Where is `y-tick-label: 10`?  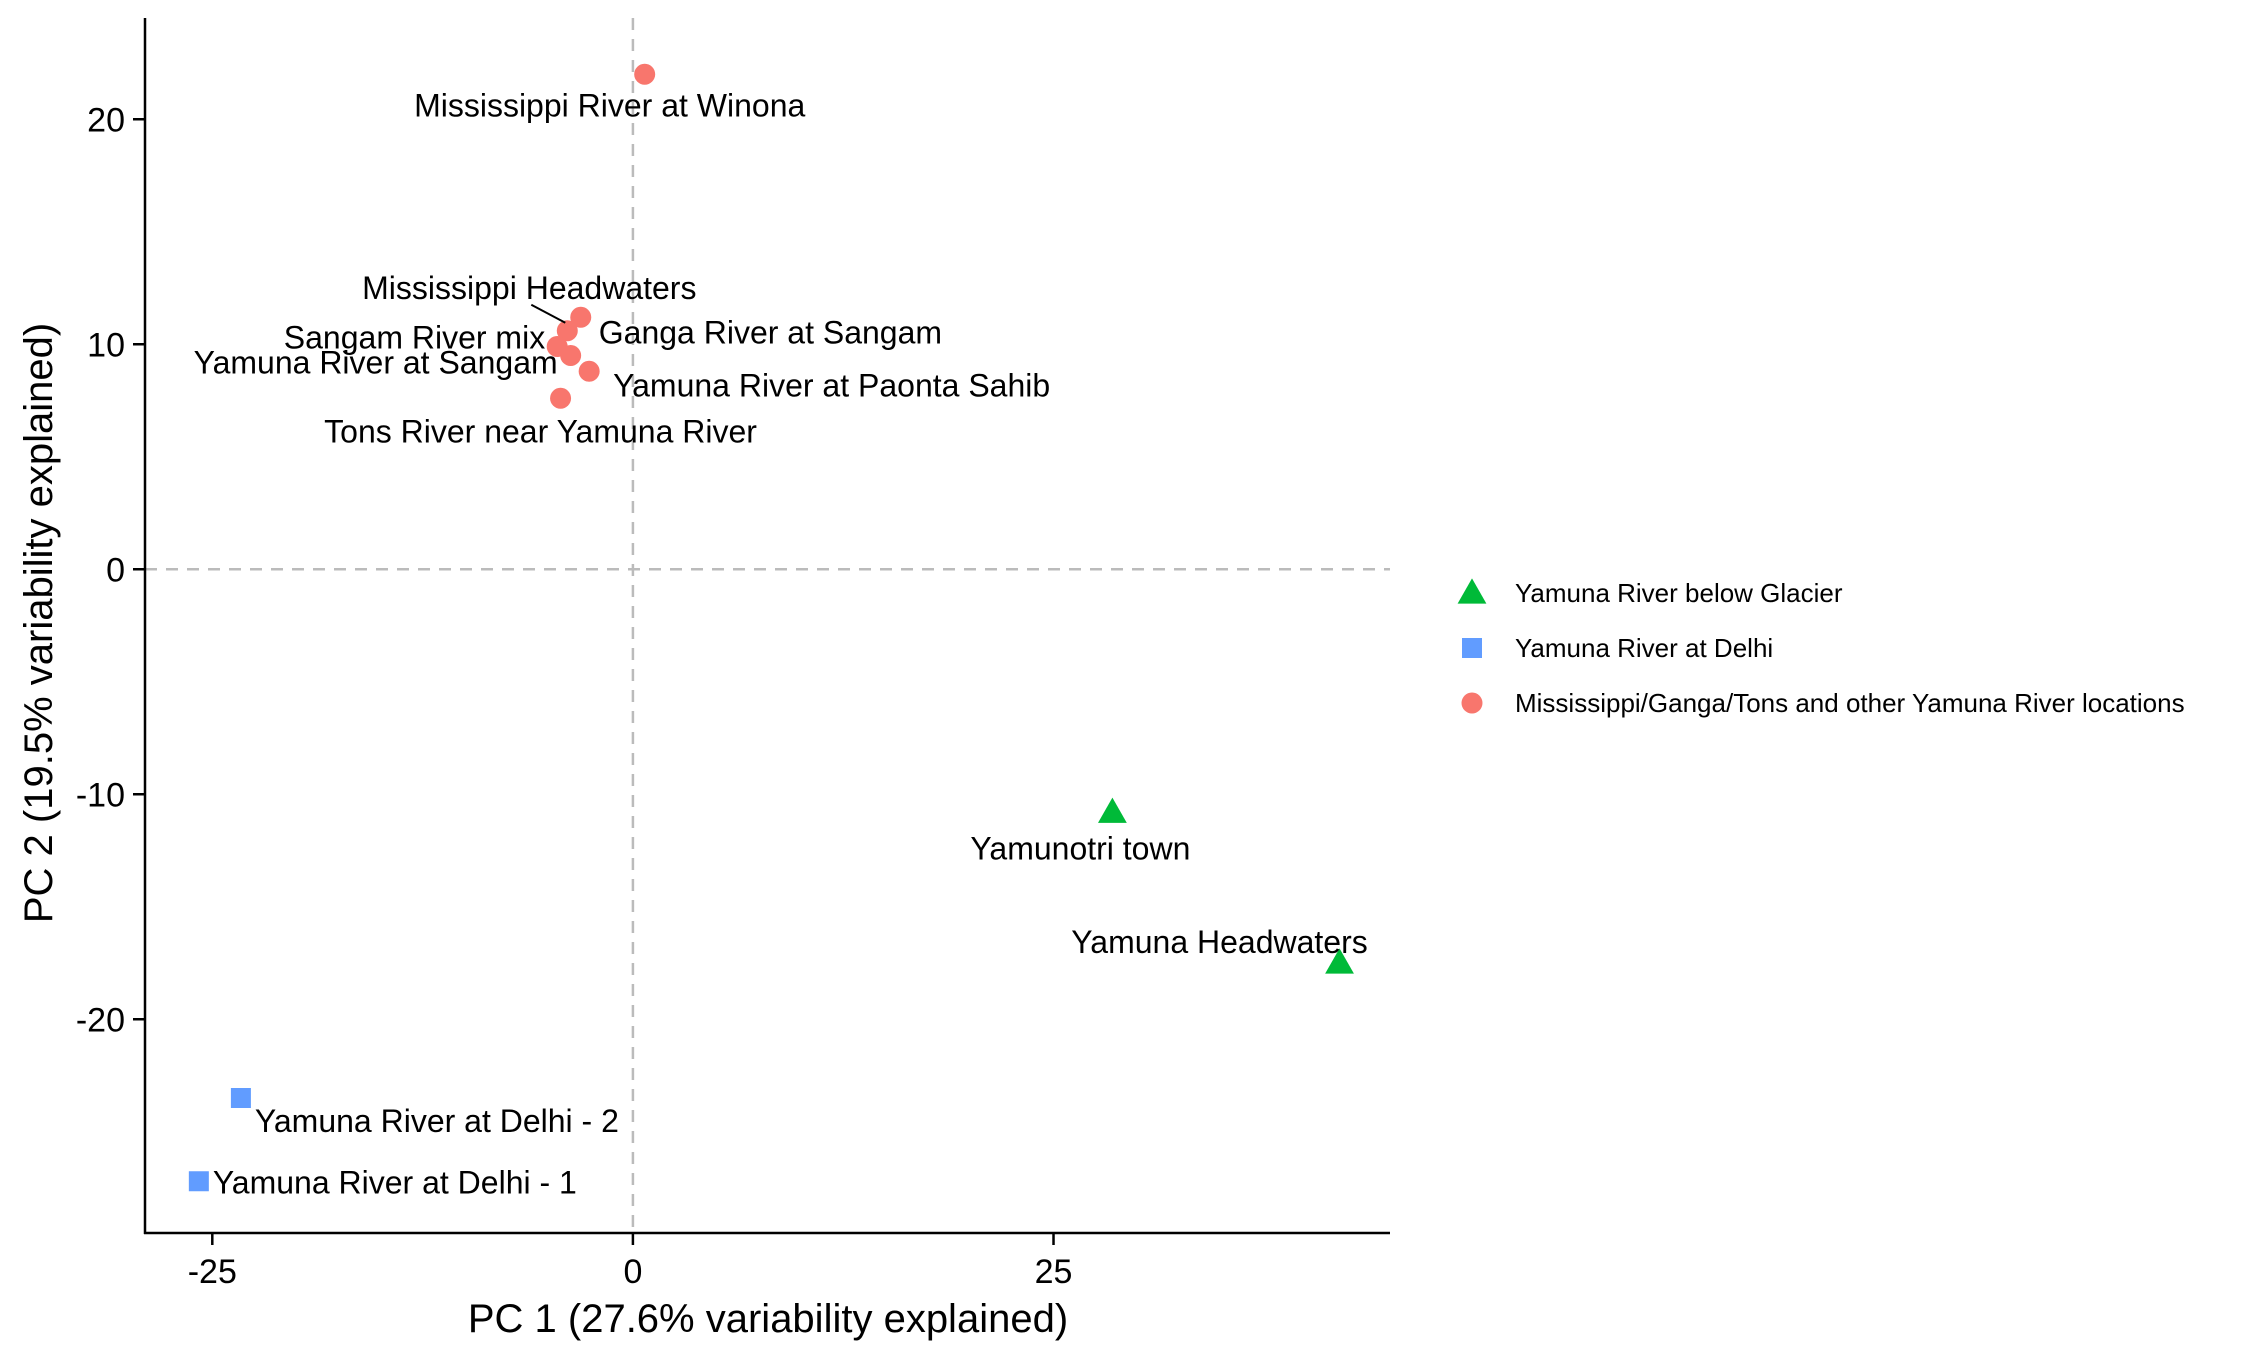 y-tick-label: 10 is located at coordinates (106, 345).